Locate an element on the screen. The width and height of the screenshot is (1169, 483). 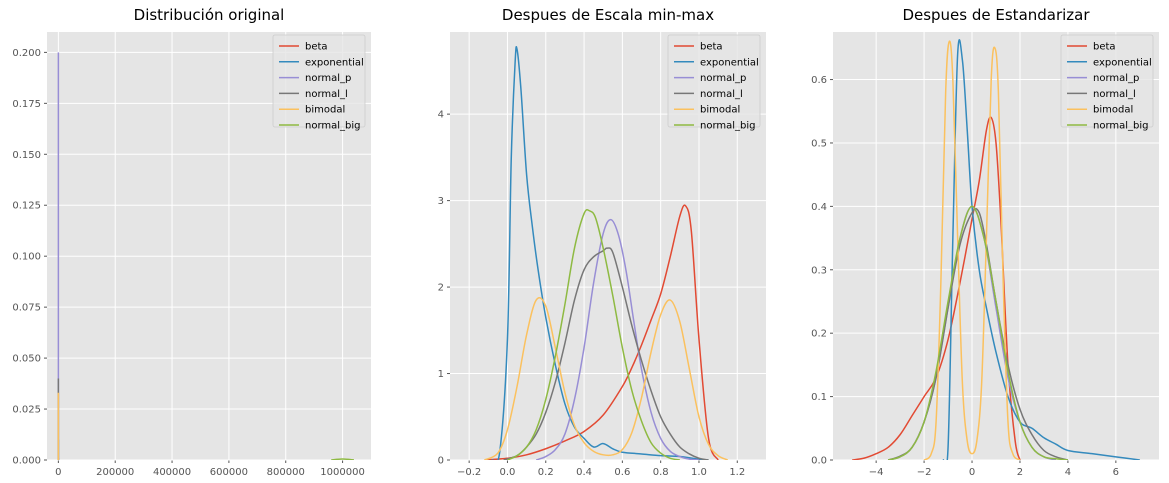
x-tick-label: −0.2 is located at coordinates (469, 472).